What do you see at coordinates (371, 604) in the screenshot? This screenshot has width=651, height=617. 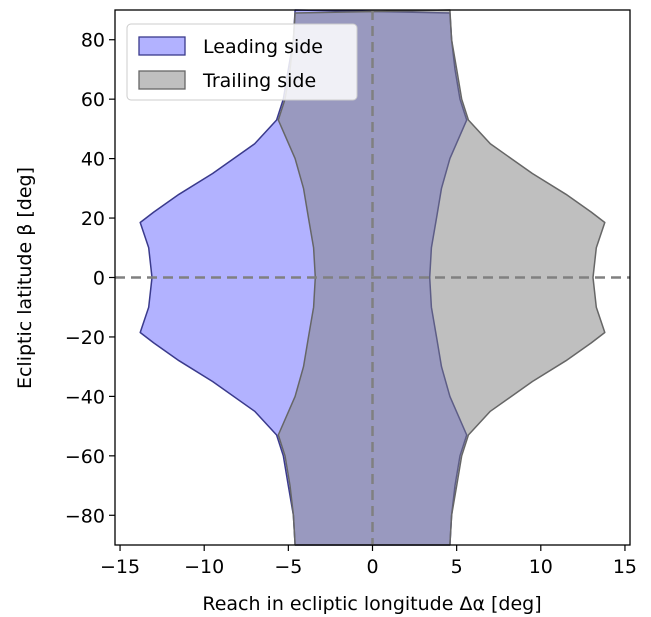 I see `x-axis-label: Reach in ecliptic longitude Δα [deg]` at bounding box center [371, 604].